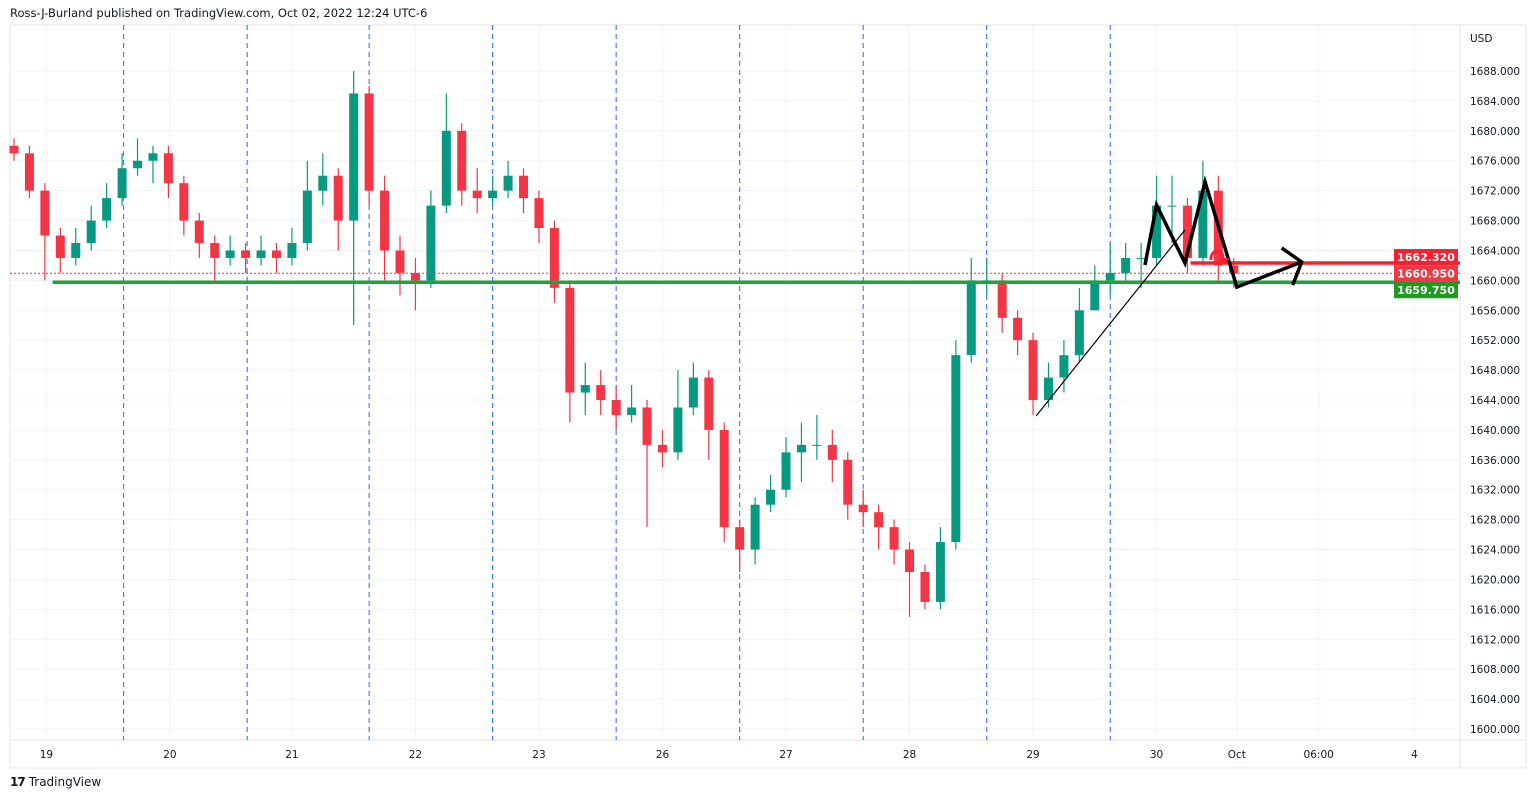 Image resolution: width=1536 pixels, height=800 pixels. What do you see at coordinates (1495, 730) in the screenshot?
I see `y-tick-label: 1600.000` at bounding box center [1495, 730].